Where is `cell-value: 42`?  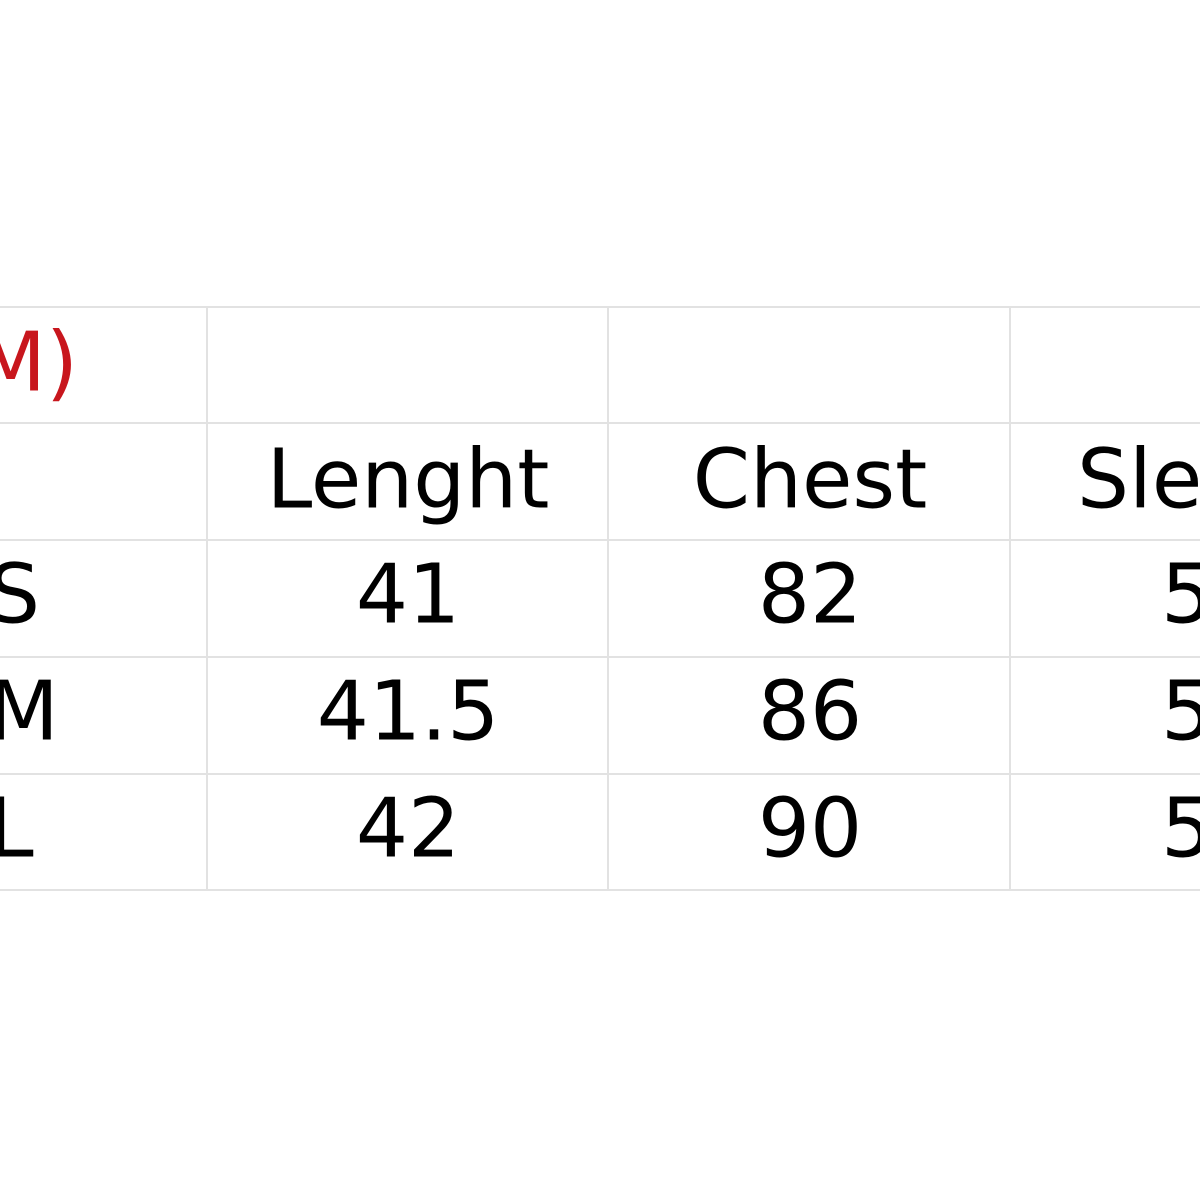 cell-value: 42 is located at coordinates (408, 828).